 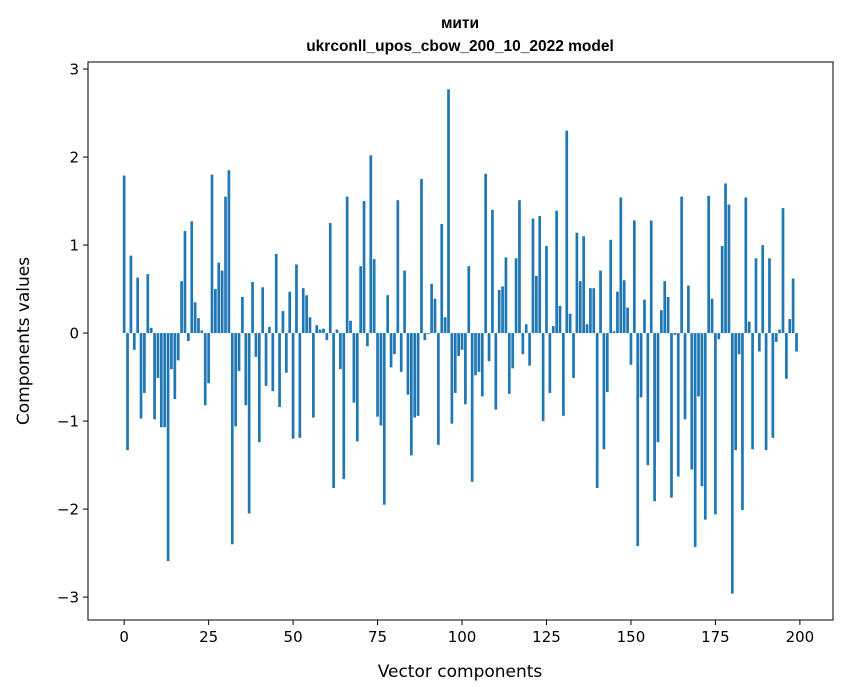 What do you see at coordinates (460, 46) in the screenshot?
I see `chart-subtitle: ukrconll_upos_cbow_200_10_2022 model` at bounding box center [460, 46].